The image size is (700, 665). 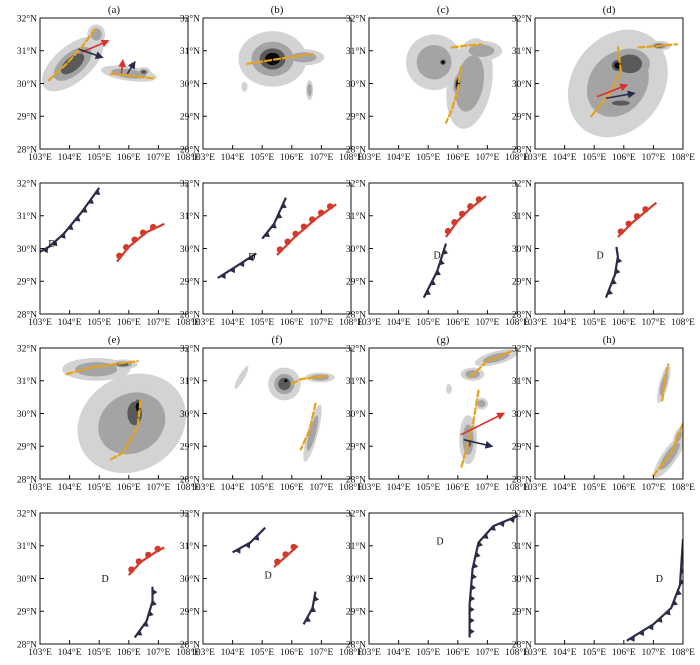 What do you see at coordinates (277, 340) in the screenshot?
I see `panel-label: (f)` at bounding box center [277, 340].